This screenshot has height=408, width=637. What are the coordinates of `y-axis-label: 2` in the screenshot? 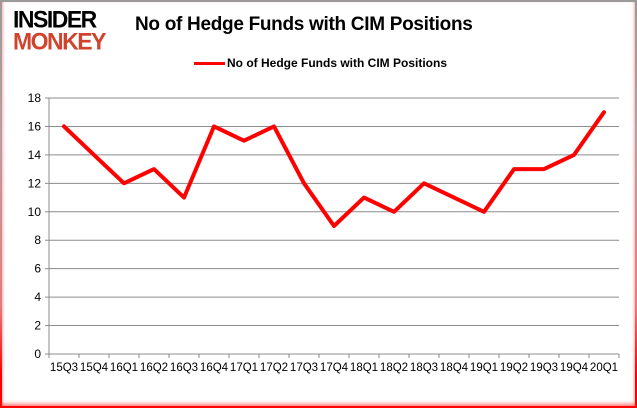 It's located at (37, 326).